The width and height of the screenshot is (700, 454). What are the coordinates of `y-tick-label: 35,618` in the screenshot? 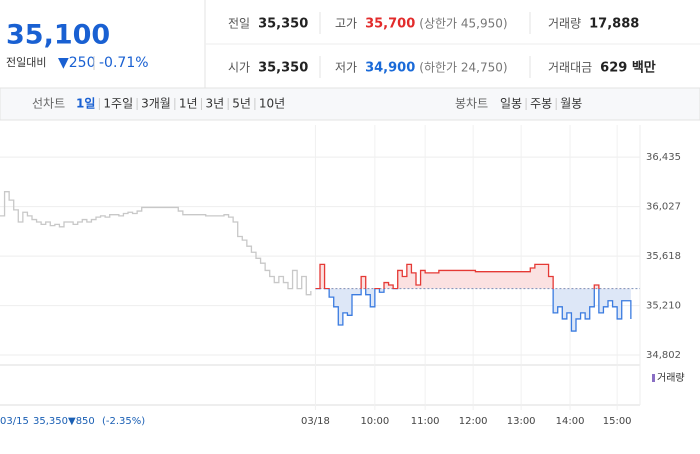 It's located at (663, 256).